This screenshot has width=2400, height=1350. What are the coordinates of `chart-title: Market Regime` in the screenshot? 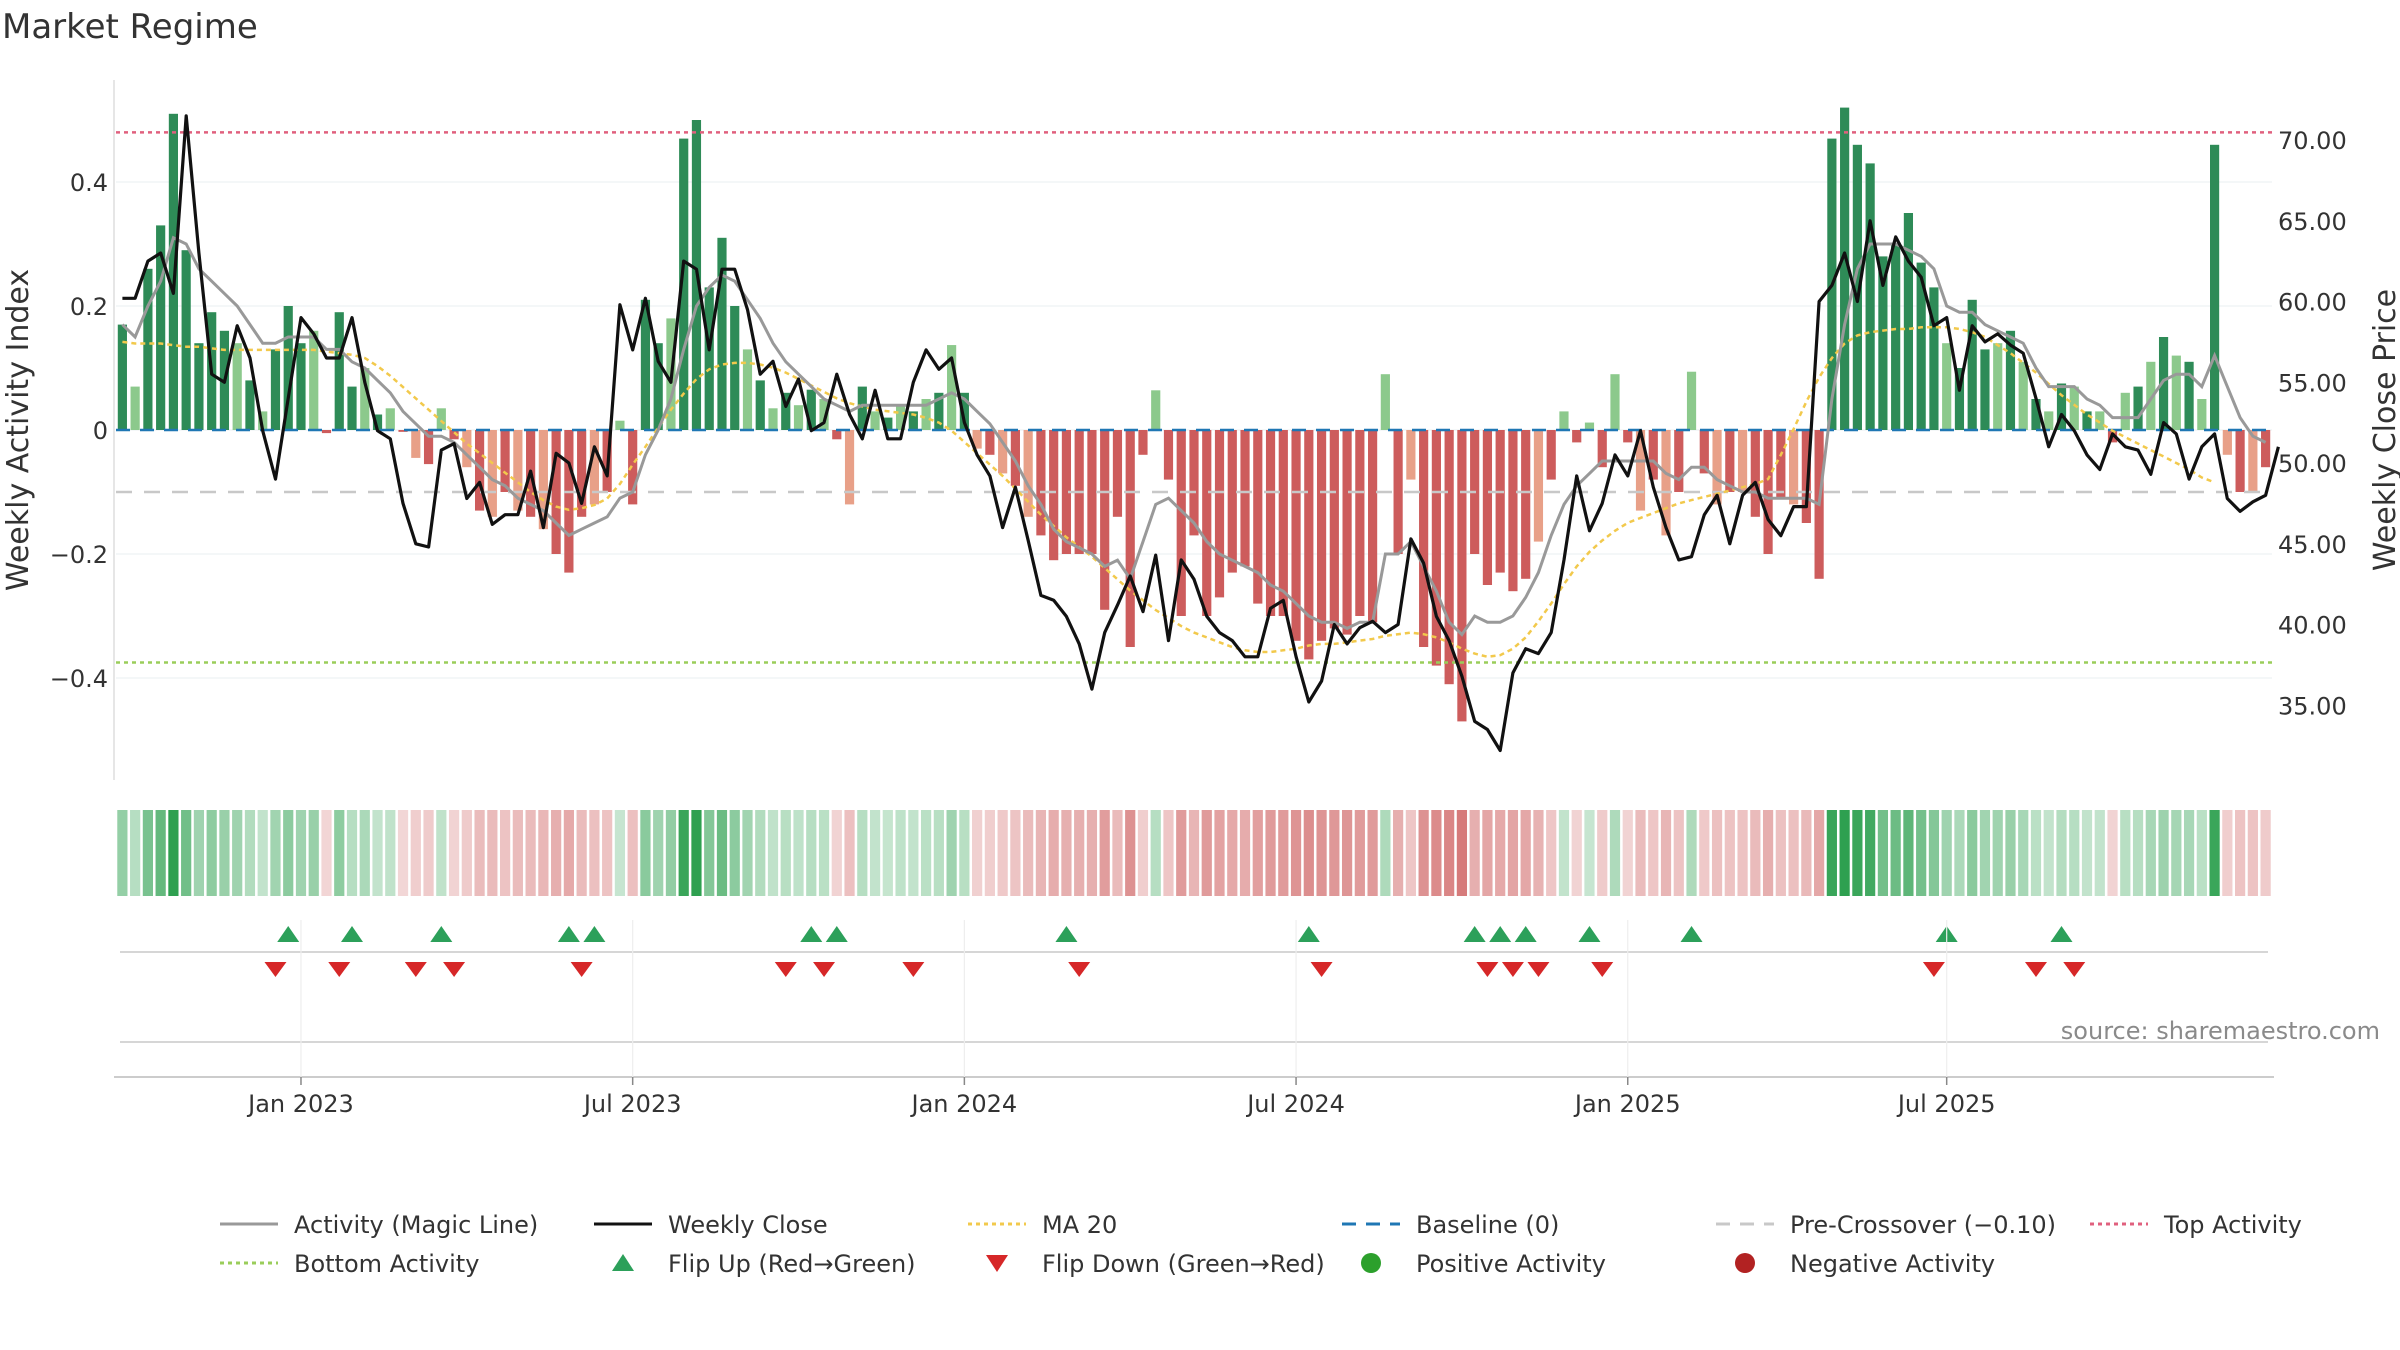 It's located at (130, 27).